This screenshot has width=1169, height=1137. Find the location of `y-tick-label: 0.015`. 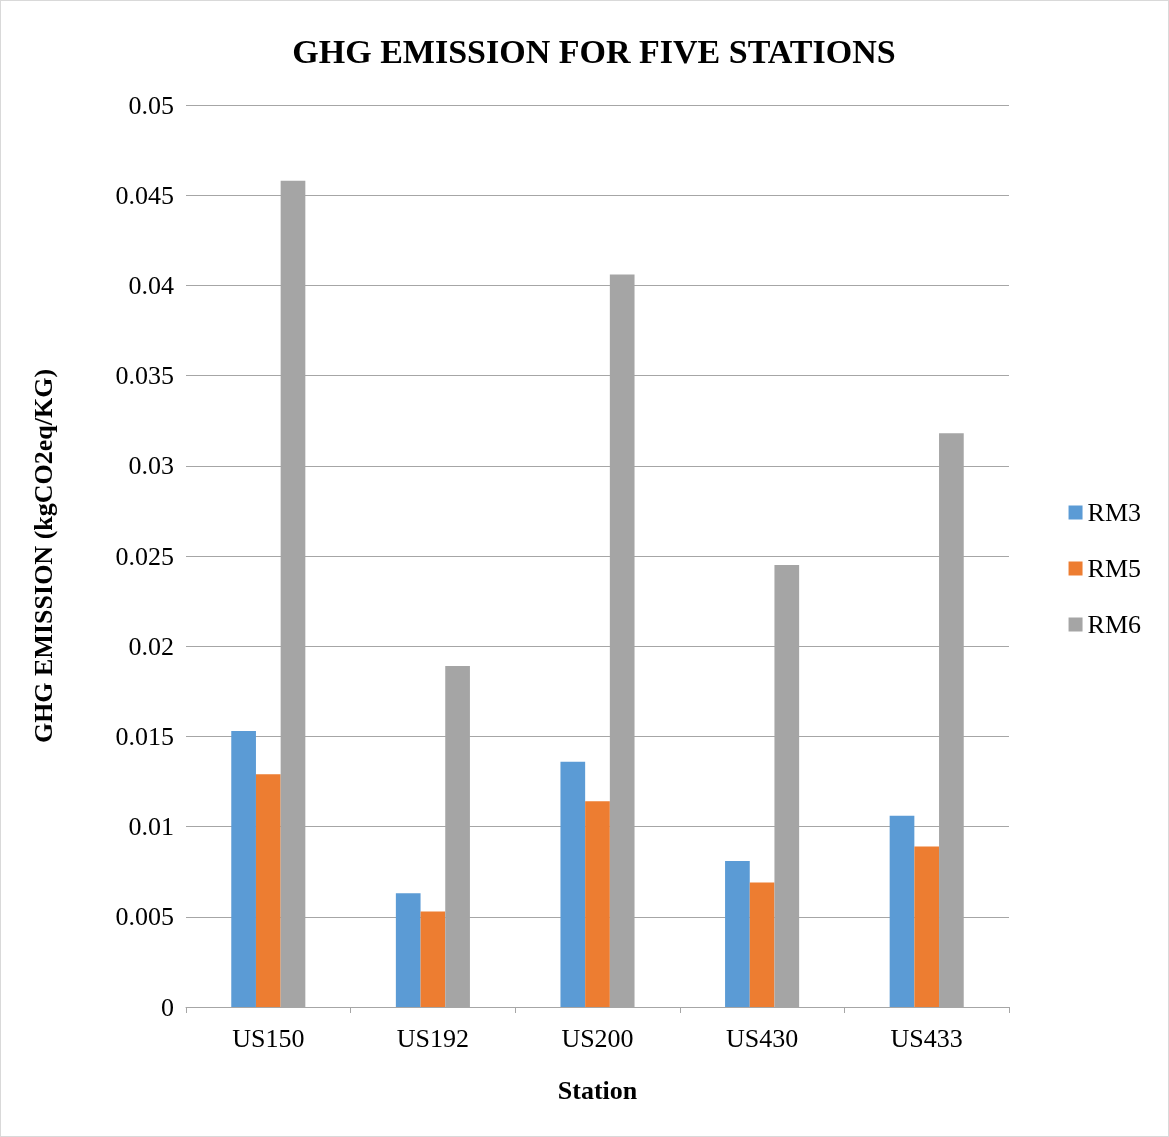

y-tick-label: 0.015 is located at coordinates (144, 736).